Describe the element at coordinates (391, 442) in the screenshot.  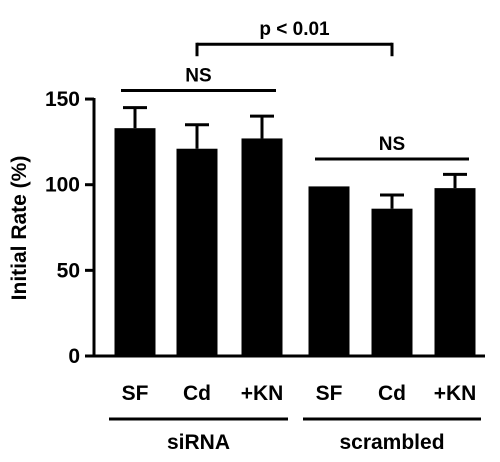
I see `group-label: scrambled` at that location.